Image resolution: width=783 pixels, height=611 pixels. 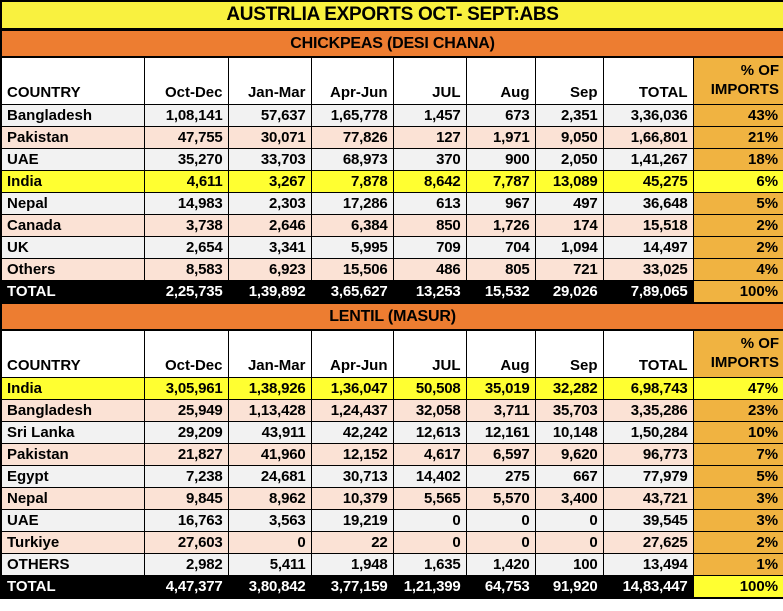 I want to click on value-cell: 275, so click(x=500, y=476).